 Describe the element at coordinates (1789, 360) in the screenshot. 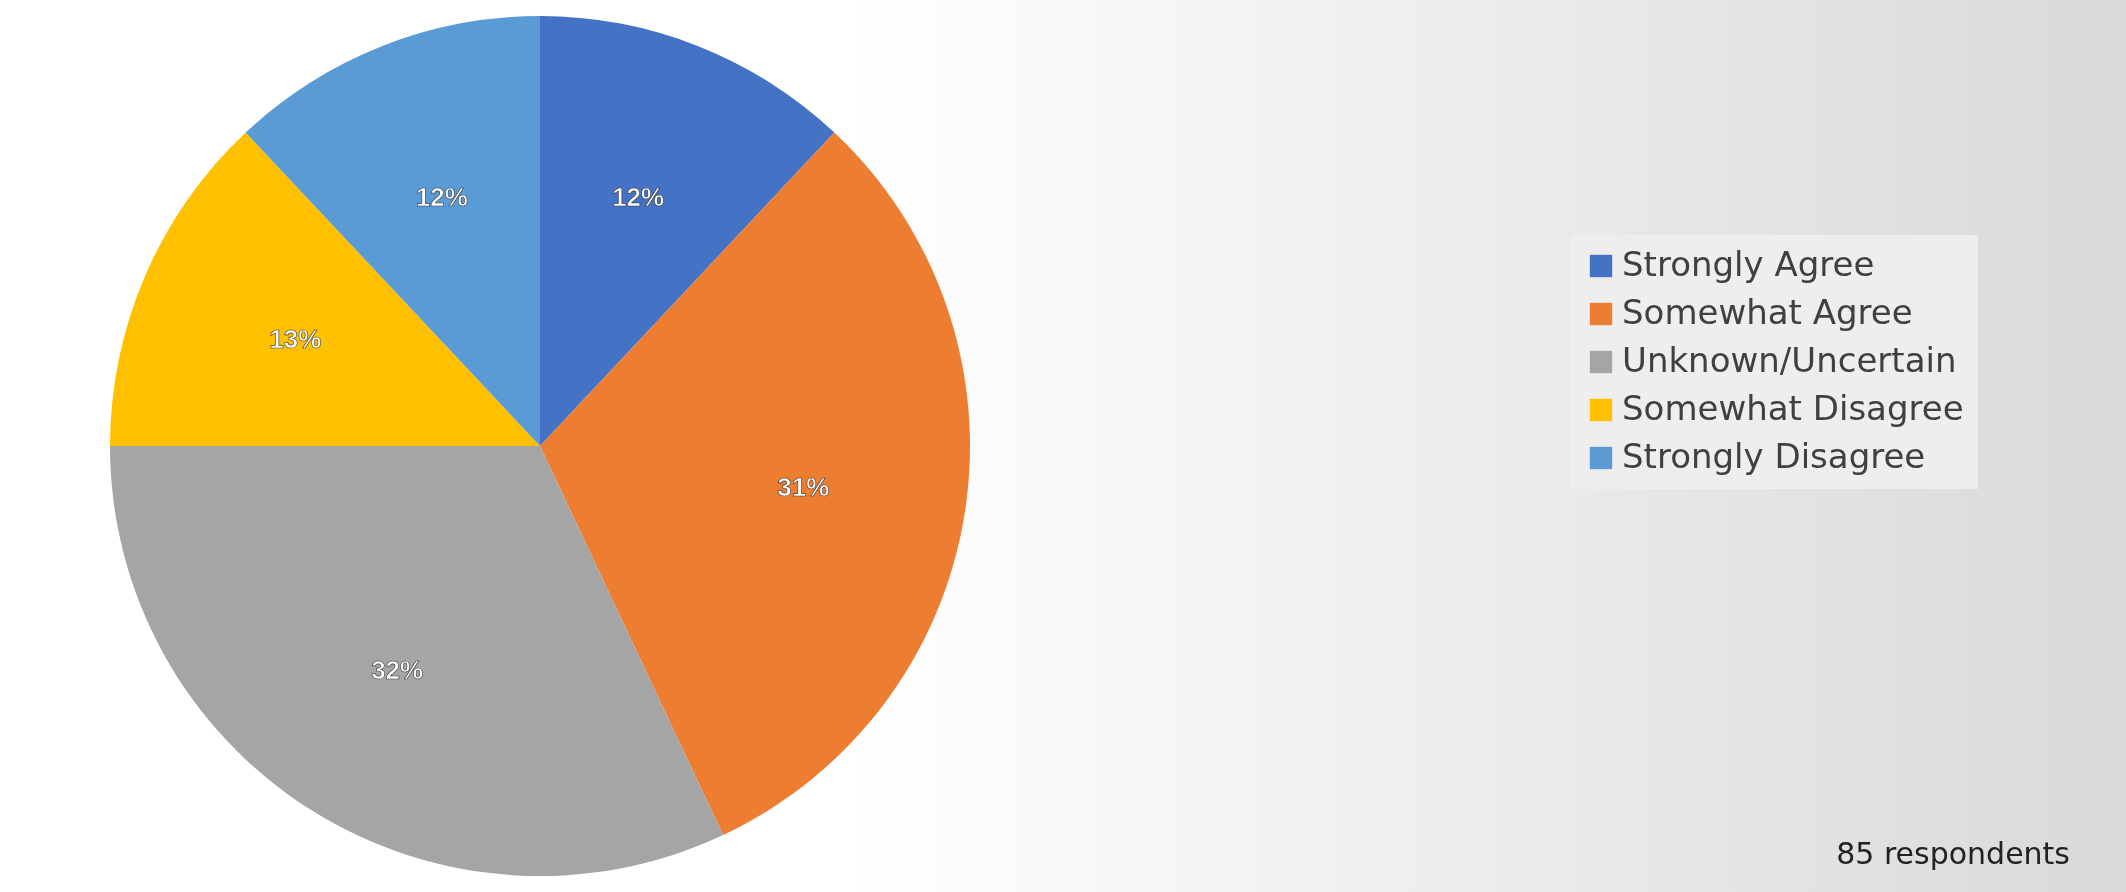

I see `legend-label: Unknown/Uncertain` at that location.